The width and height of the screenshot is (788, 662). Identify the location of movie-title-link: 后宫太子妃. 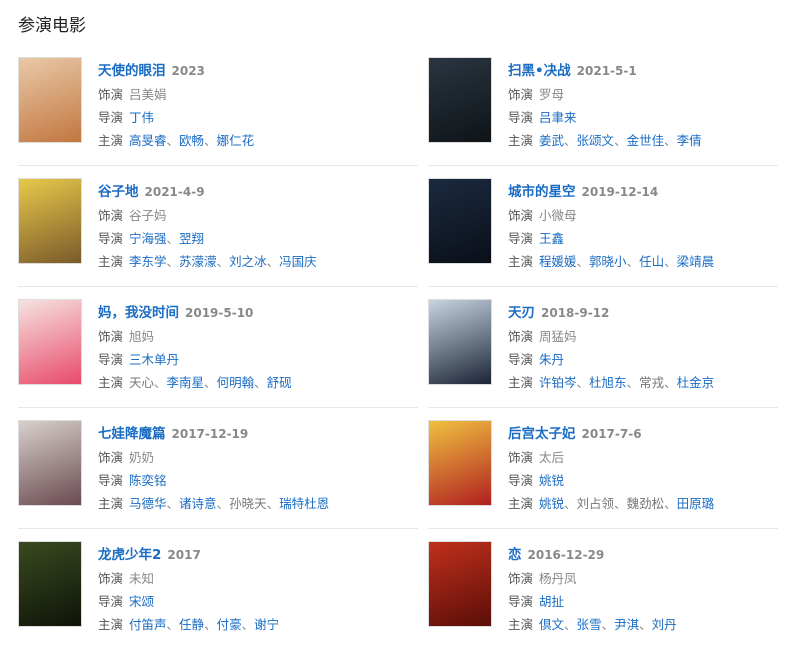
(542, 434).